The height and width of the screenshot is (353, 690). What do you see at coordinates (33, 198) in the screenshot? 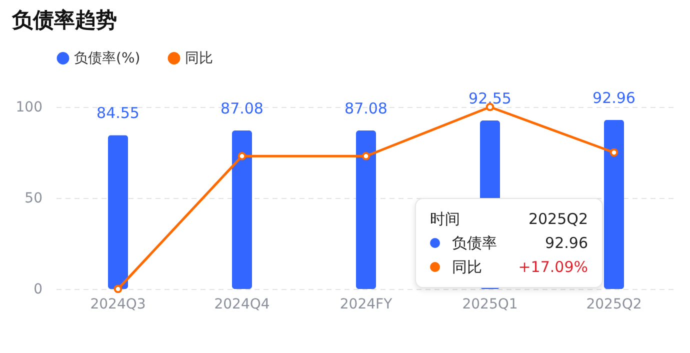
I see `y-tick-label: 50` at bounding box center [33, 198].